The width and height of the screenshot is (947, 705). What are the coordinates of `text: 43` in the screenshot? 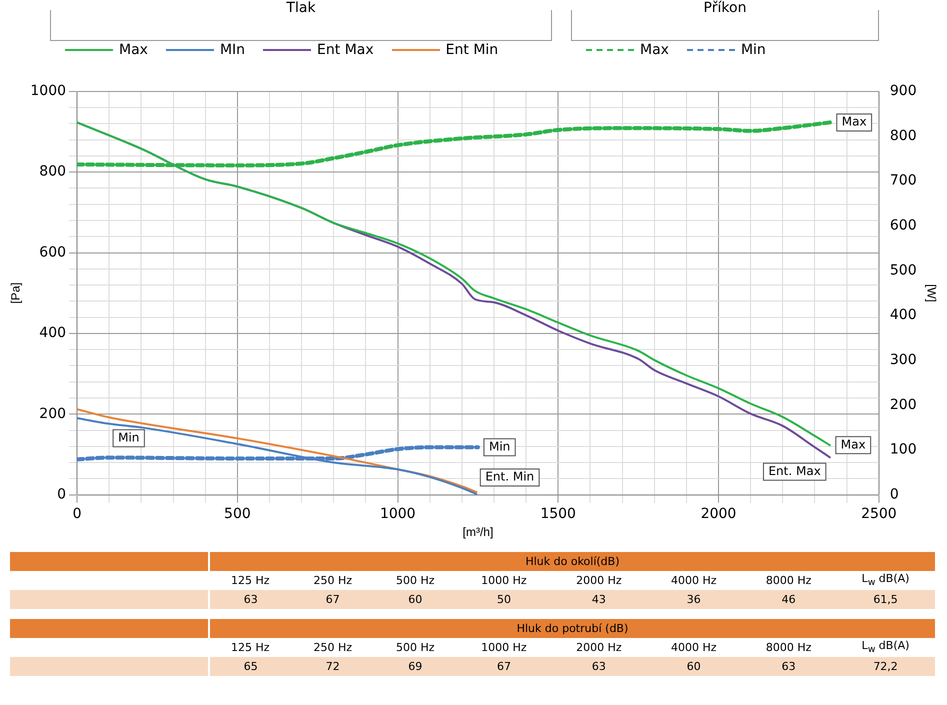 It's located at (598, 599).